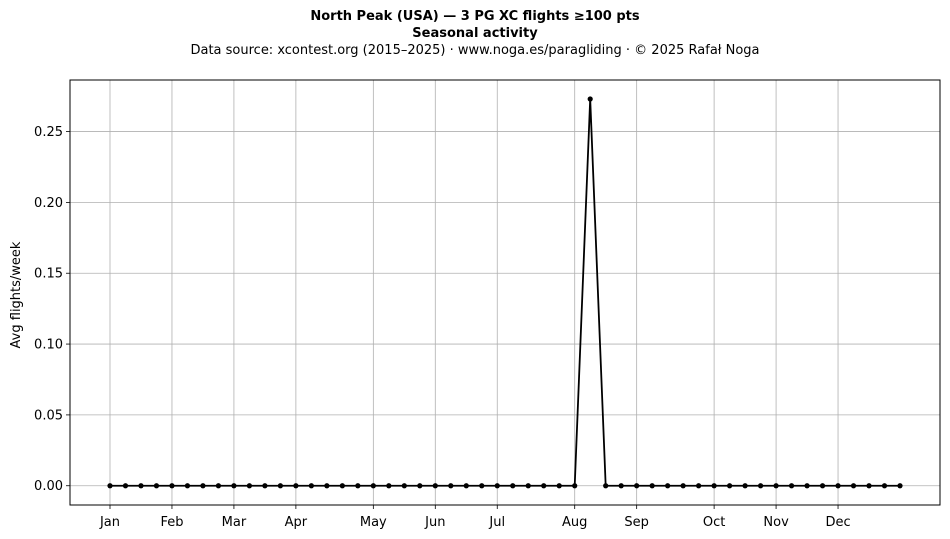  What do you see at coordinates (475, 517) in the screenshot?
I see `x-axis: Jan Feb Mar Apr May Jun Jul Aug Sep Oct Nov Dec` at bounding box center [475, 517].